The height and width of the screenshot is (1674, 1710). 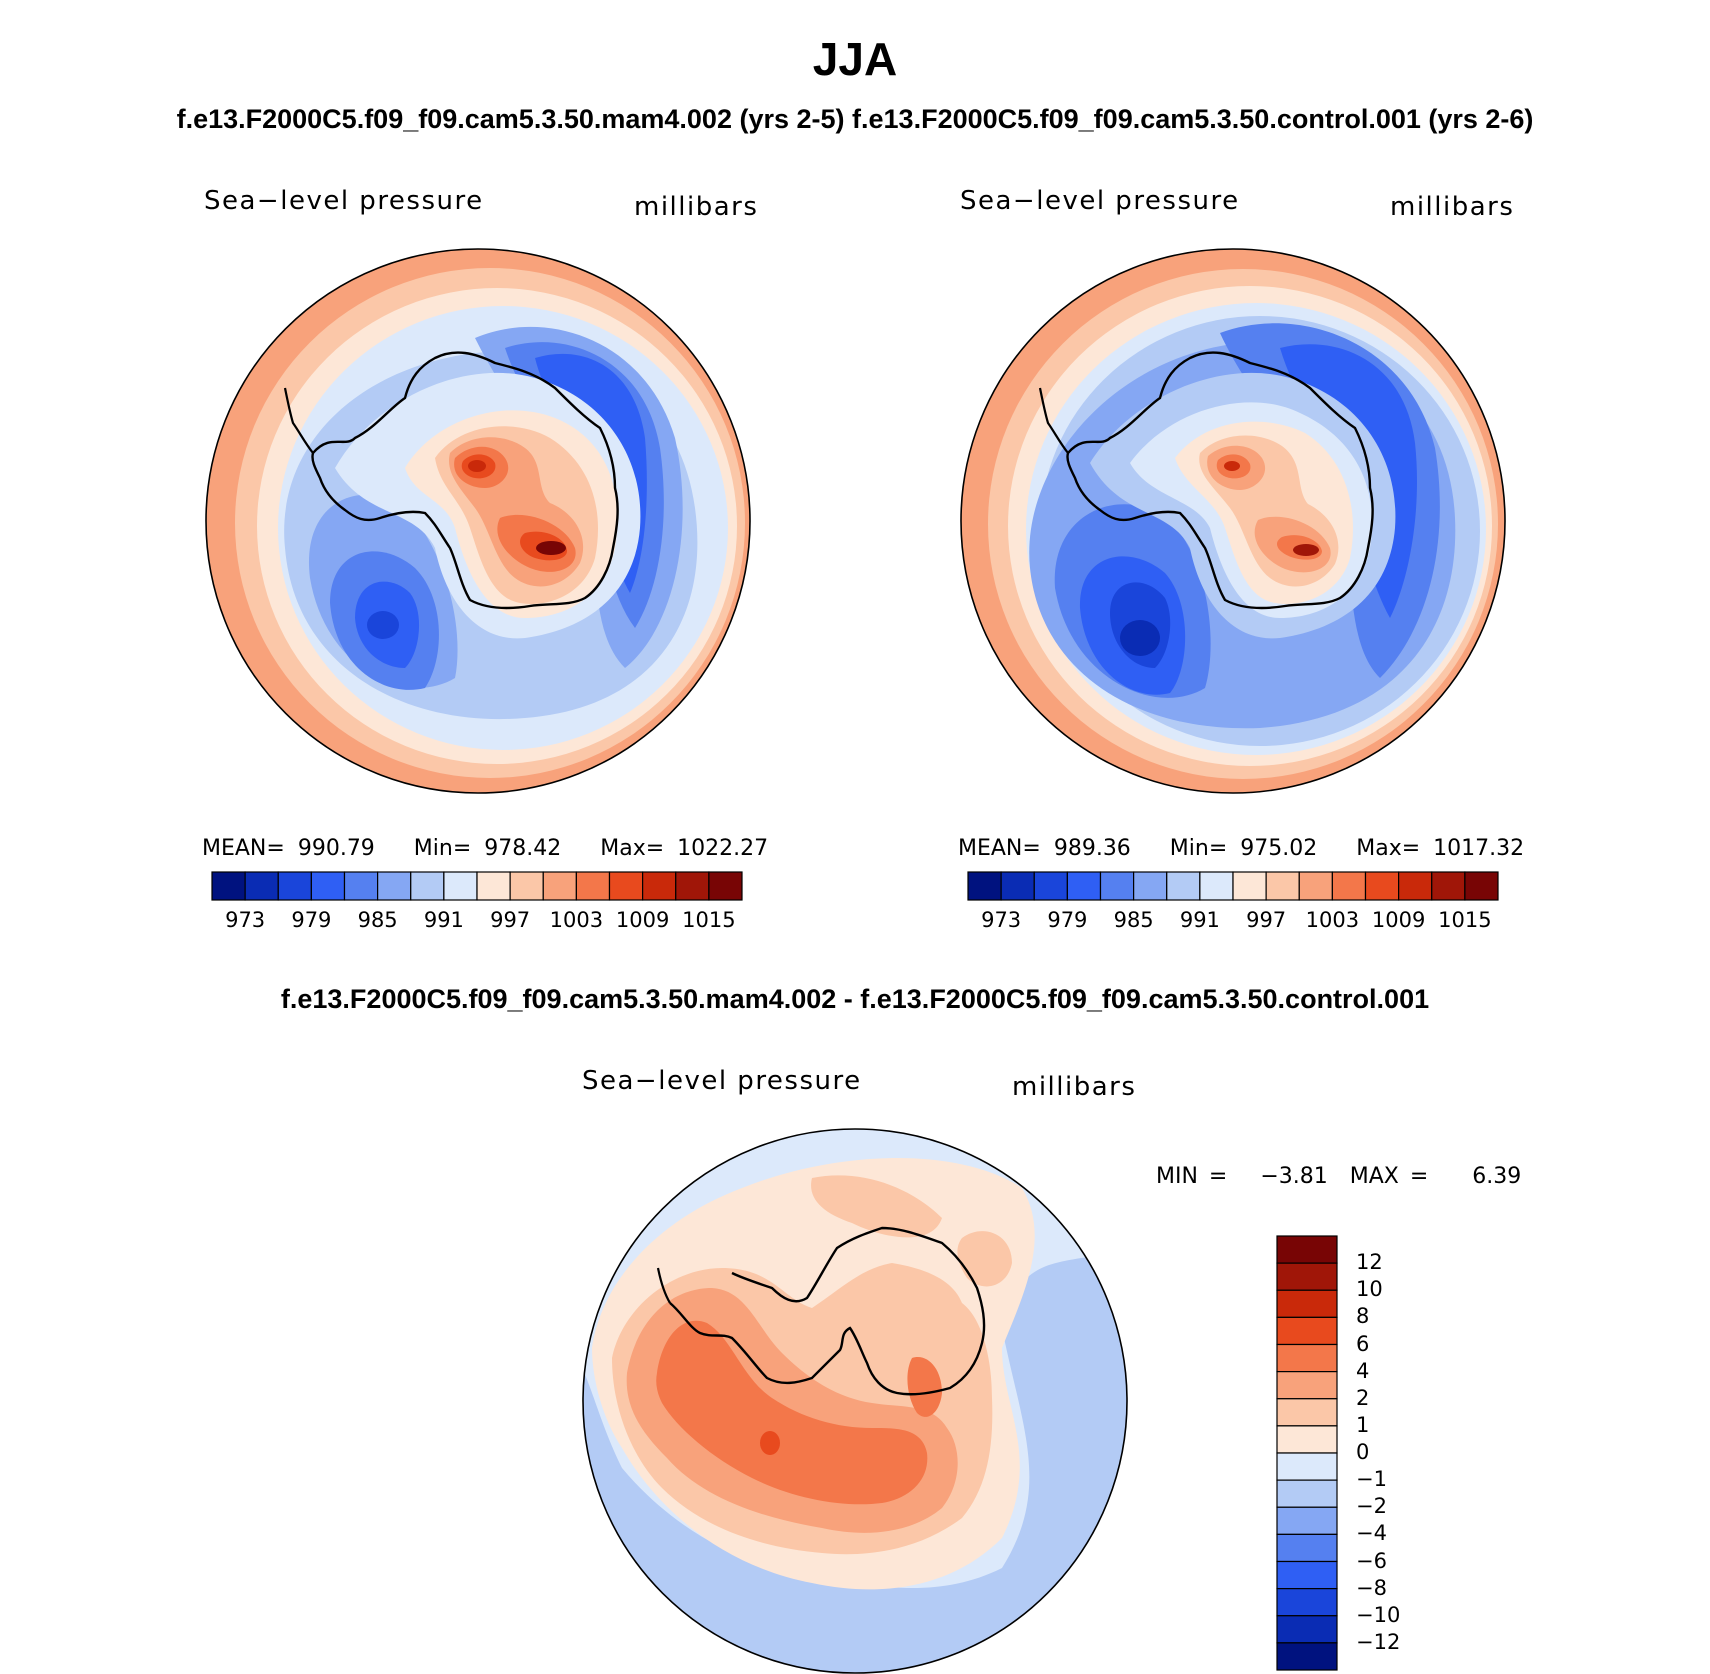 I want to click on panel1-mean-label: MEAN=, so click(x=243, y=848).